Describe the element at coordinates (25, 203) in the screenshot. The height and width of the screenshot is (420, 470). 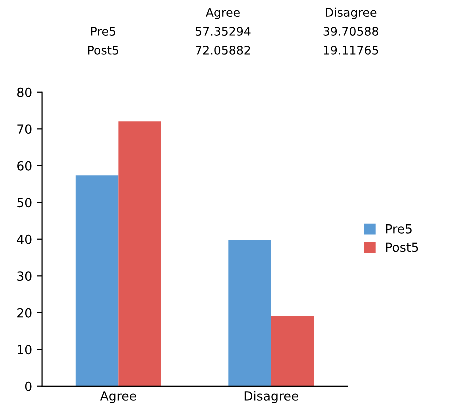
I see `y-tick-label: 50` at that location.